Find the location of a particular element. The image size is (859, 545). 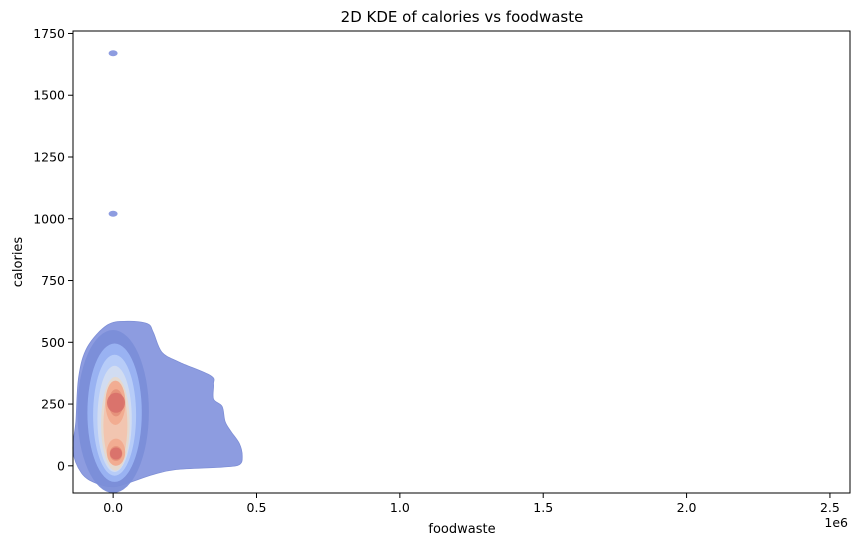

x-tick-label: 2.0 is located at coordinates (687, 507).